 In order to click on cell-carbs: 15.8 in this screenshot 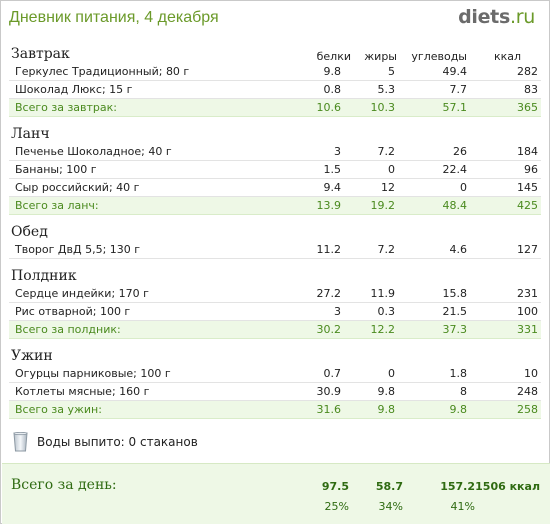, I will do `click(455, 293)`.